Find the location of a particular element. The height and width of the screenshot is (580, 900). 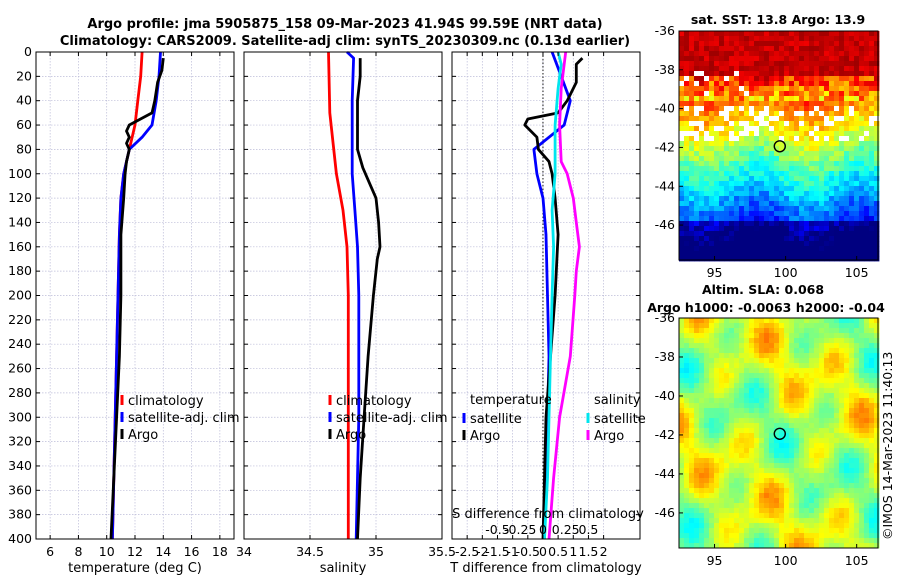

series-line-t-satellite is located at coordinates (552, 295).